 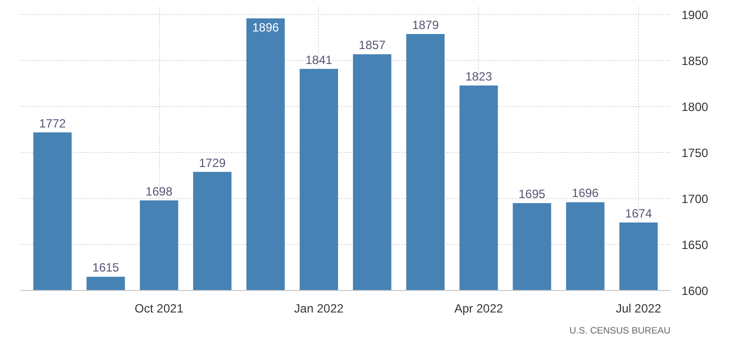 I want to click on data-label: 1857, so click(x=372, y=45).